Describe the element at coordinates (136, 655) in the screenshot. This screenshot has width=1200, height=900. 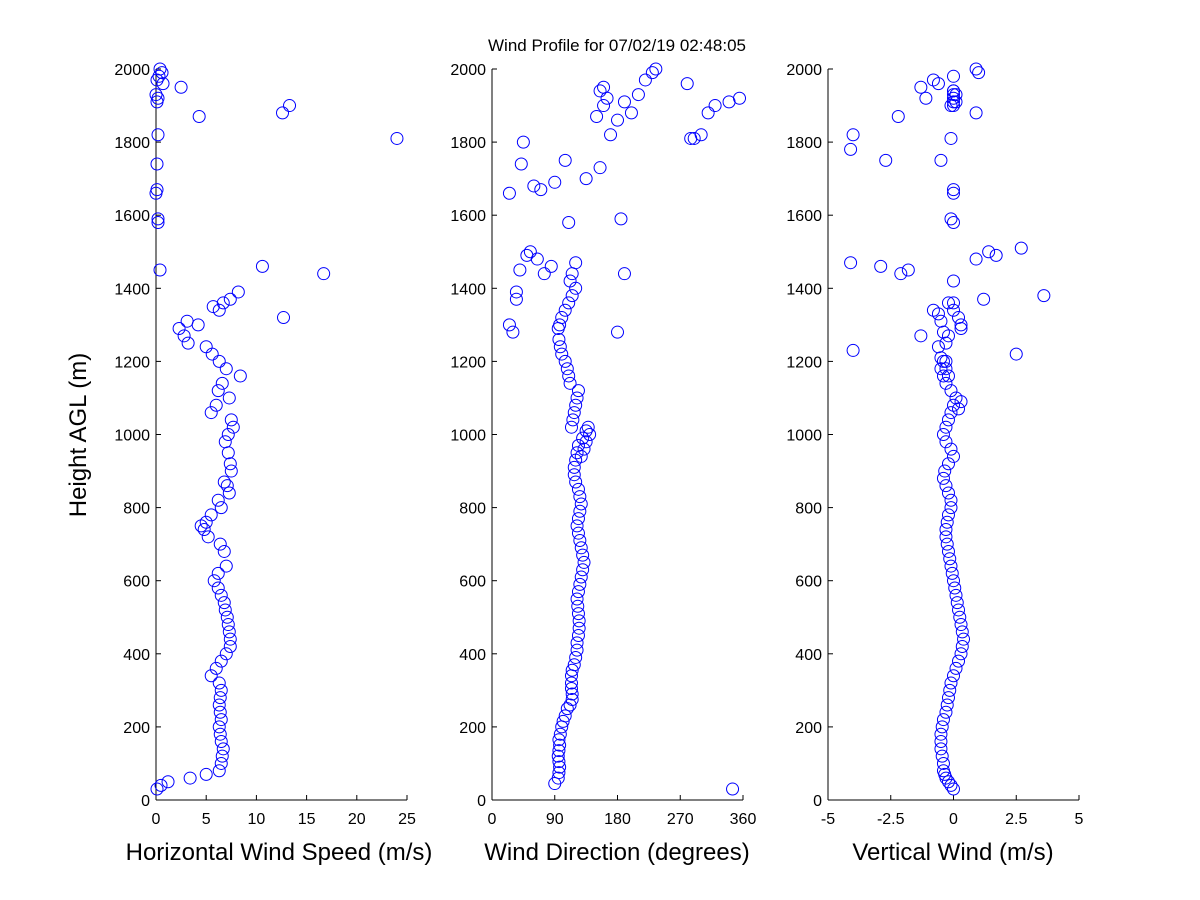
I see `y-tick-label: 400` at that location.